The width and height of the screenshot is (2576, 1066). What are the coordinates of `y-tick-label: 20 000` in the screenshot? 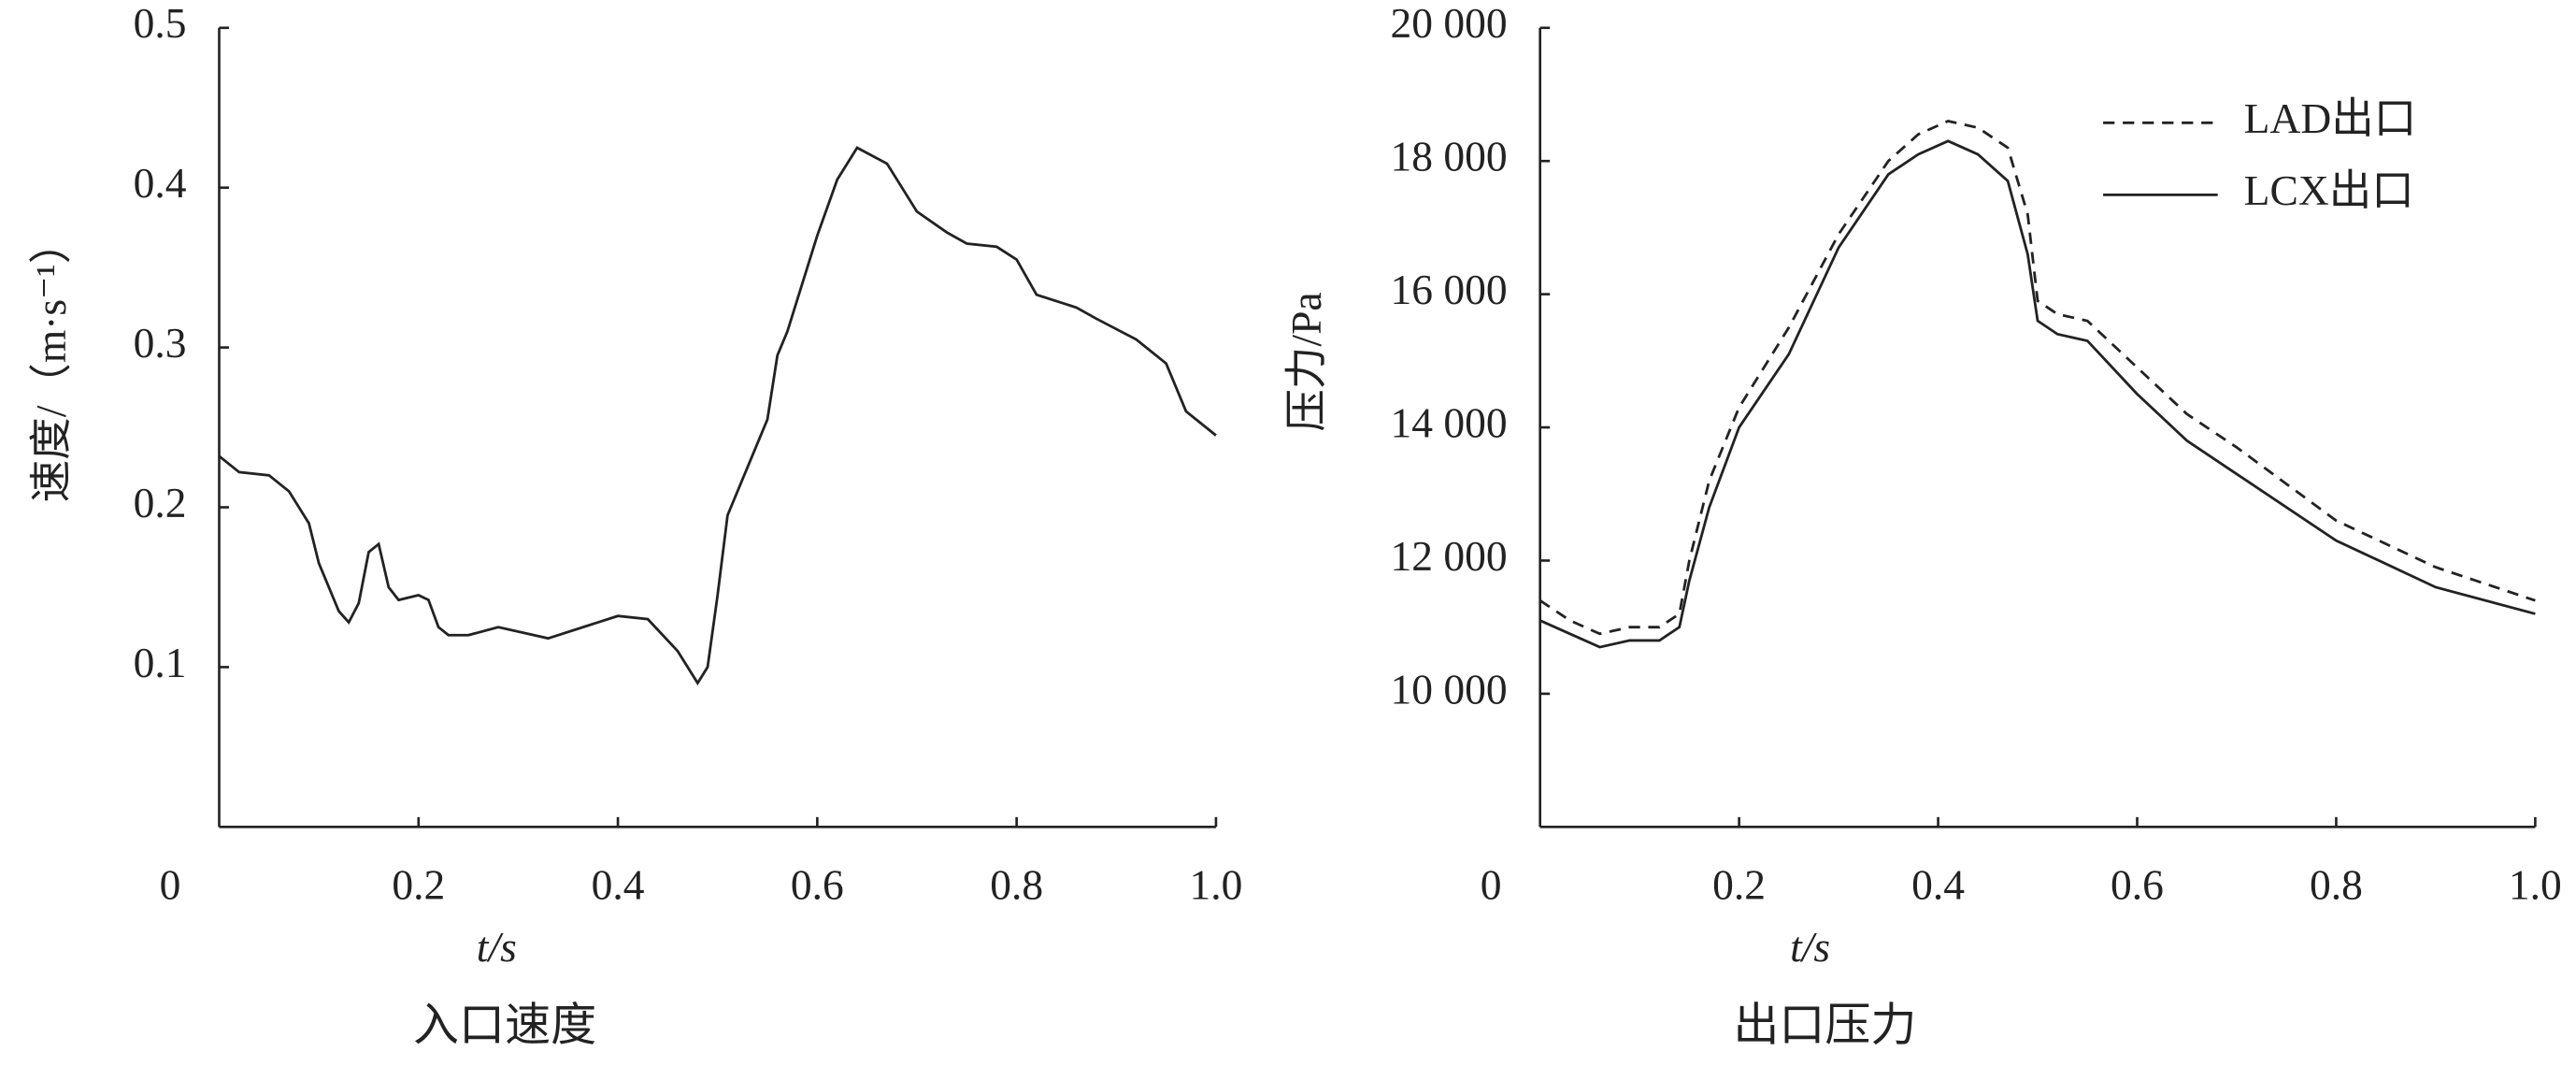 It's located at (1448, 23).